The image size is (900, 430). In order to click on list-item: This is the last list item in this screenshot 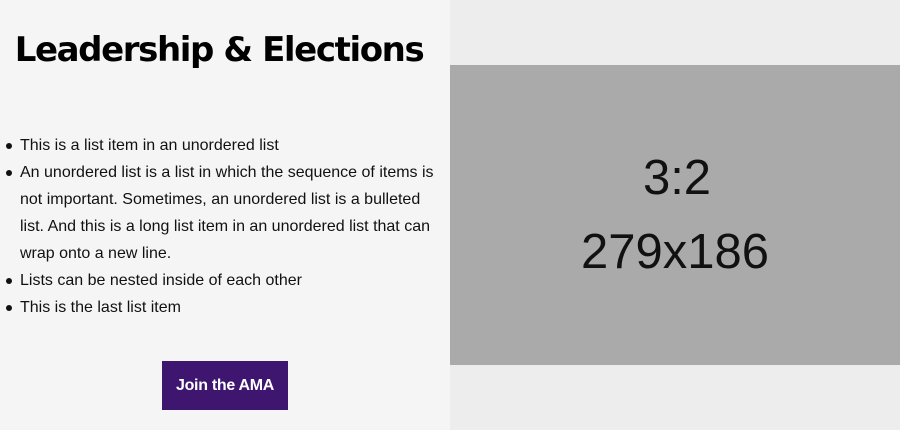, I will do `click(223, 307)`.